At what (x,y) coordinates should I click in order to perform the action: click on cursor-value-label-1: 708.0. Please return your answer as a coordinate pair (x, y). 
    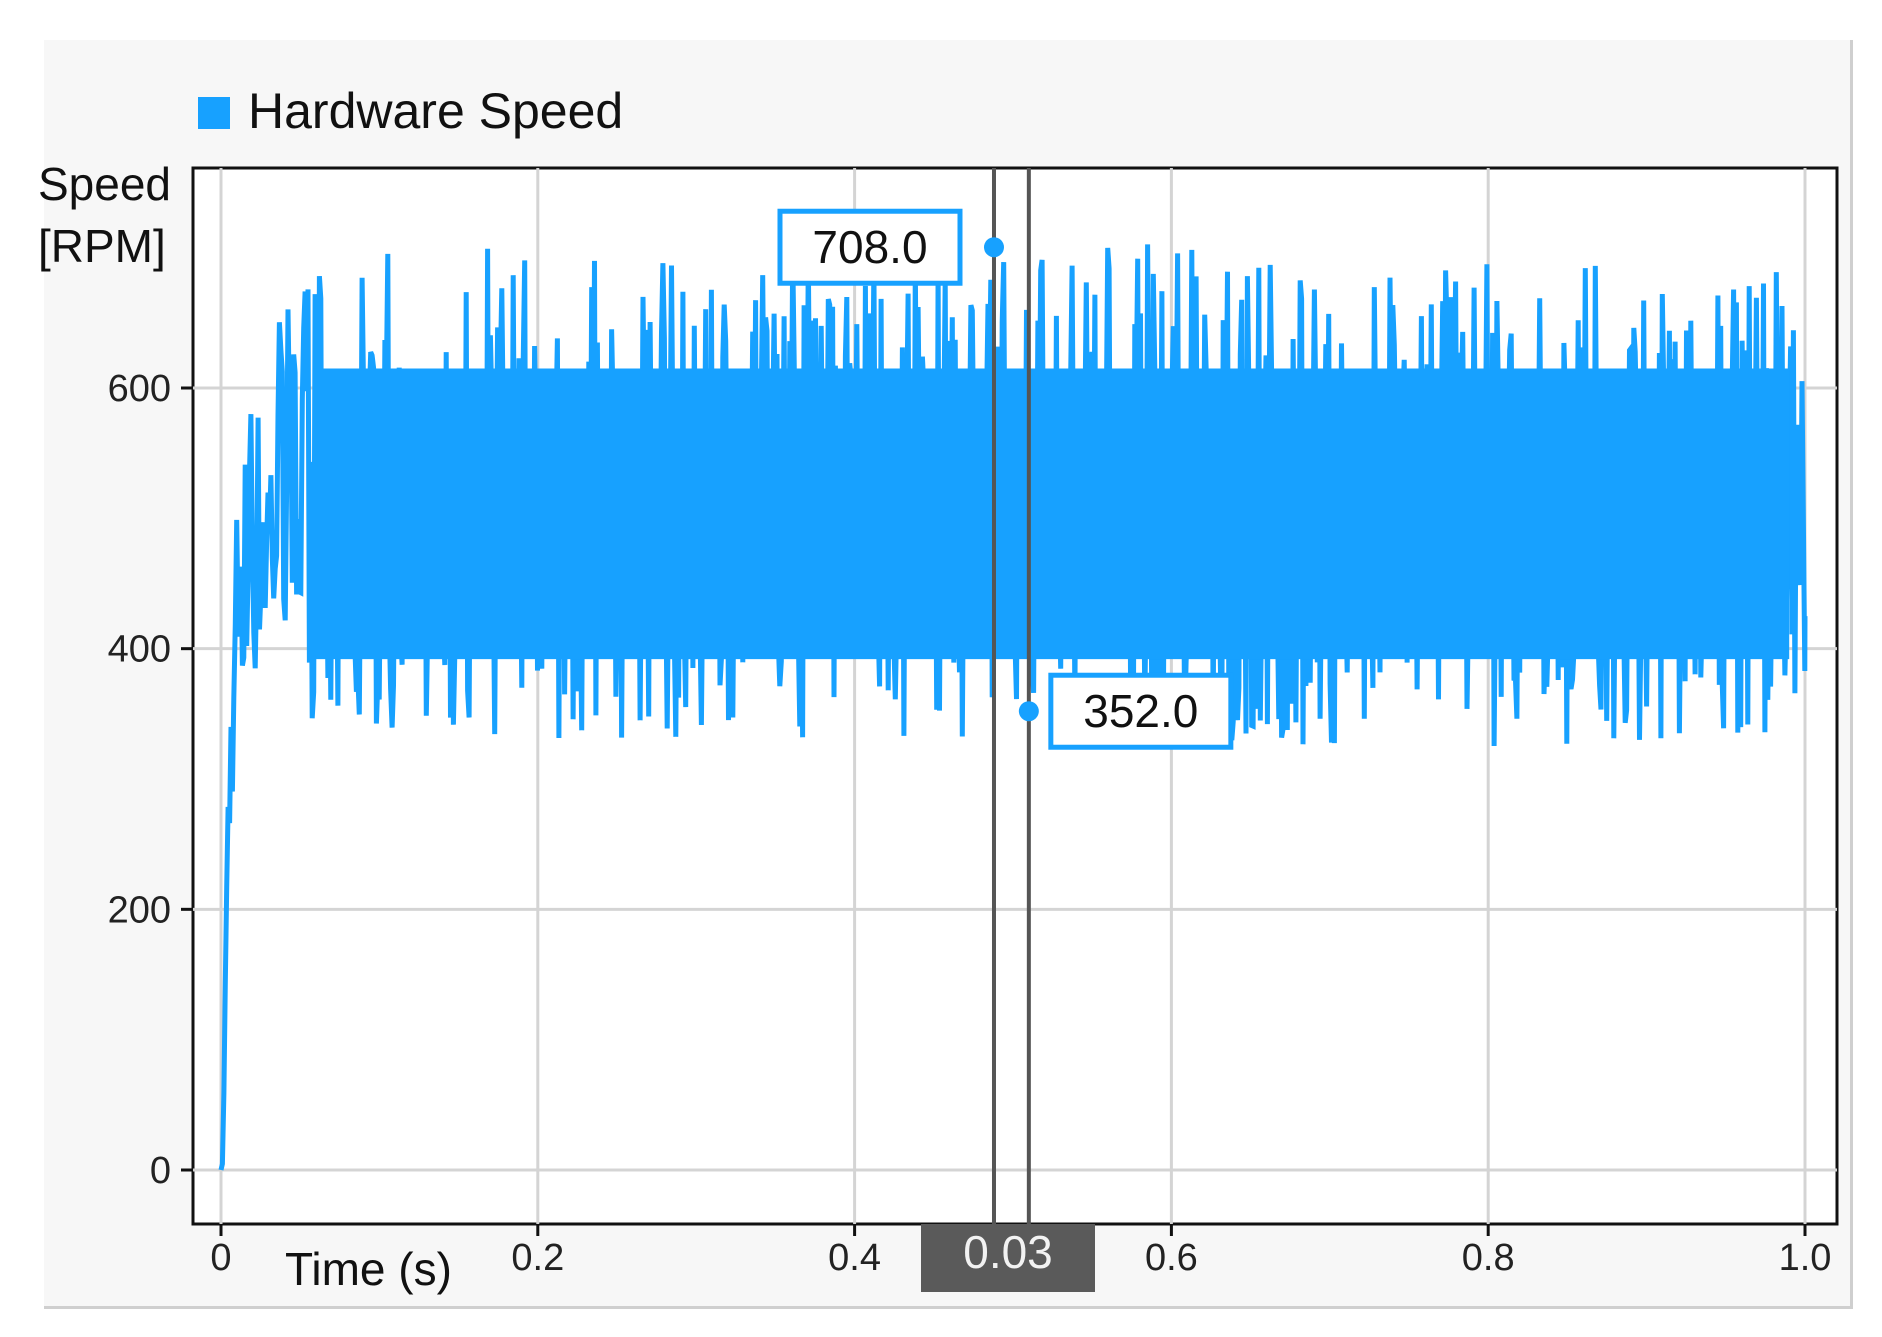
    Looking at the image, I should click on (869, 247).